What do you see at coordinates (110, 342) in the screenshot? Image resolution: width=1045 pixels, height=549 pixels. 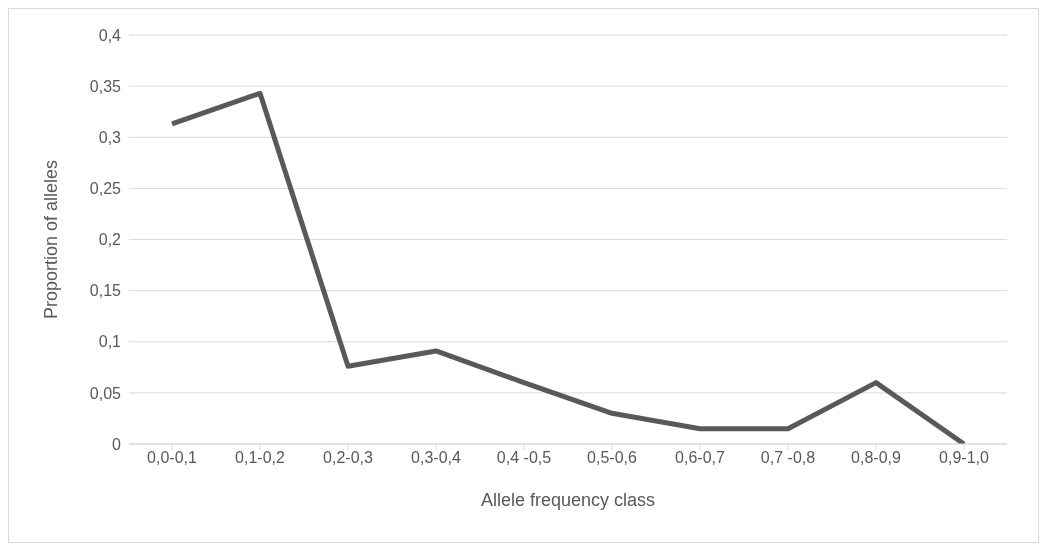 I see `y-tick-label: 0,1` at bounding box center [110, 342].